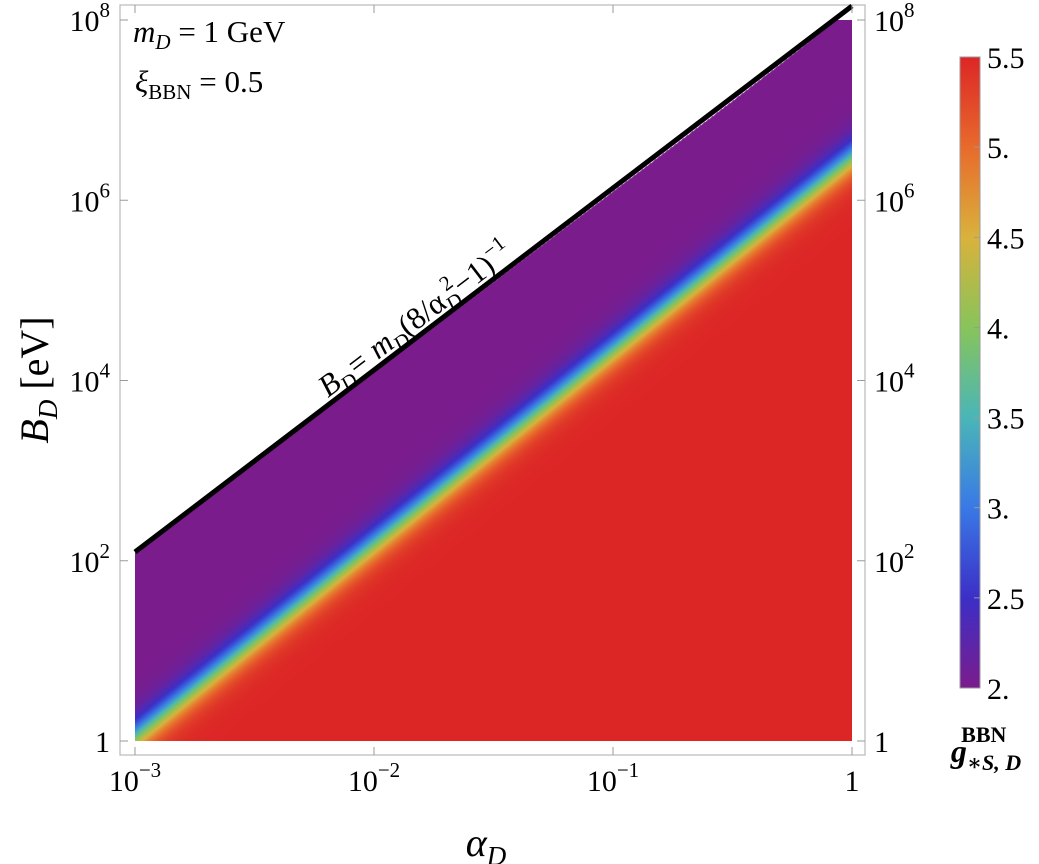  Describe the element at coordinates (90, 379) in the screenshot. I see `y-tick-label-left: 10⁴` at that location.